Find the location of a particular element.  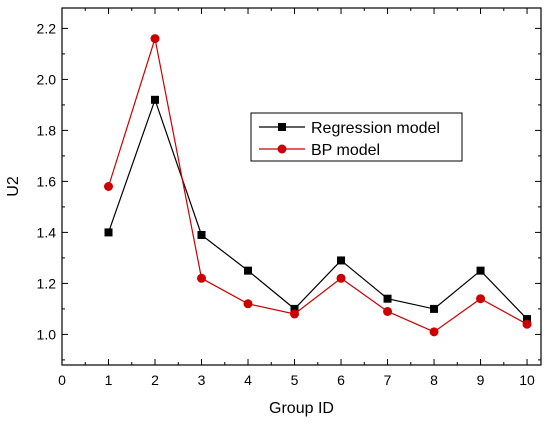

x-tick-label: 2 is located at coordinates (155, 380).